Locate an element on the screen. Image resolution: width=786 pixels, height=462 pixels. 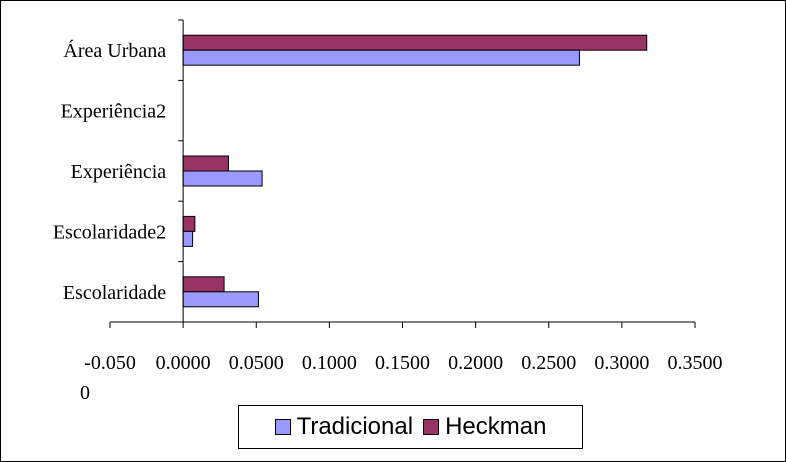
legend-label: Tradicional is located at coordinates (355, 426).